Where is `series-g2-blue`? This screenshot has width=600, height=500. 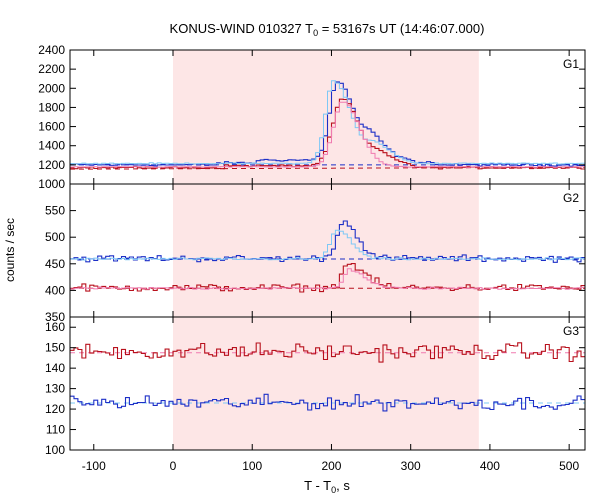
series-g2-blue is located at coordinates (327, 241).